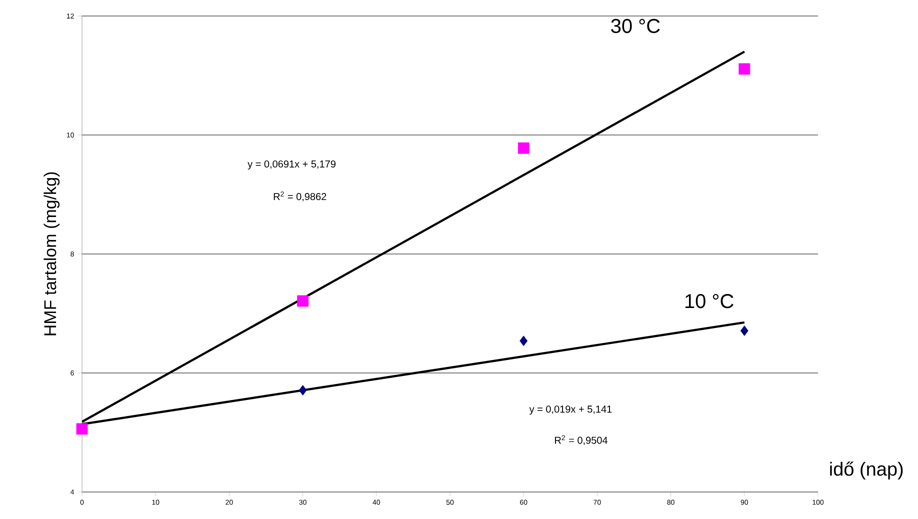 The image size is (918, 519). Describe the element at coordinates (300, 197) in the screenshot. I see `annotation: R$^{2}$ = 0,9862` at that location.